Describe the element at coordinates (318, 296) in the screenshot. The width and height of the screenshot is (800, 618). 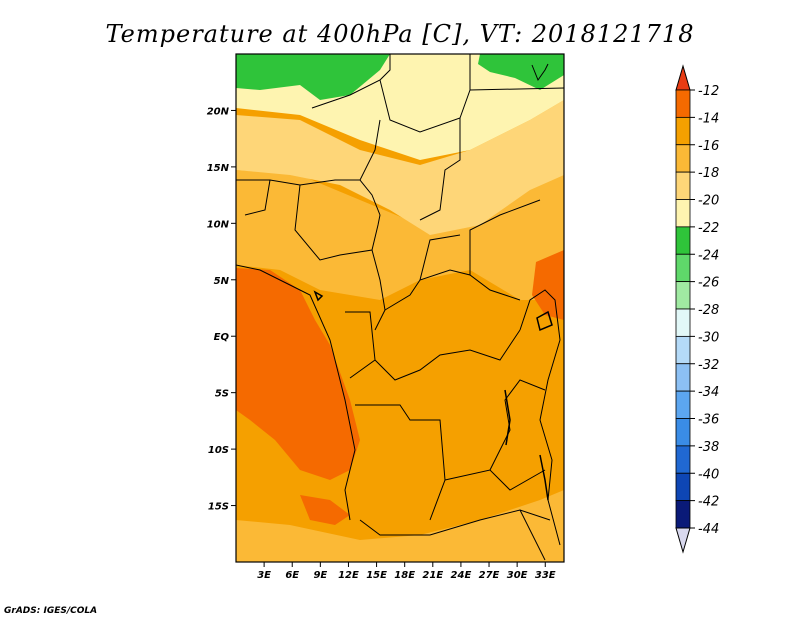
I see `lake-small` at that location.